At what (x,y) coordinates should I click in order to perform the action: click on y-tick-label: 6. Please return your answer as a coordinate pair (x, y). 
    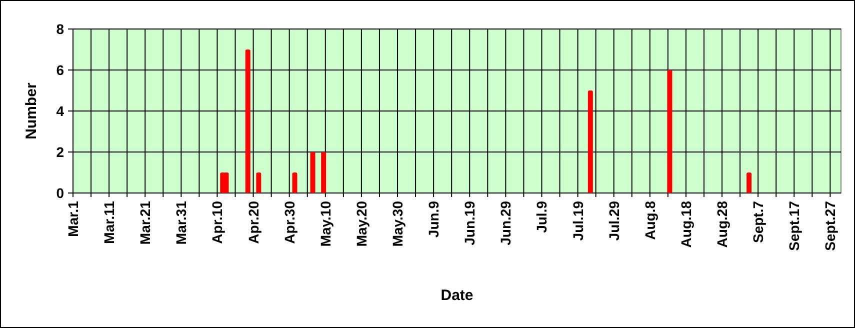
    Looking at the image, I should click on (60, 70).